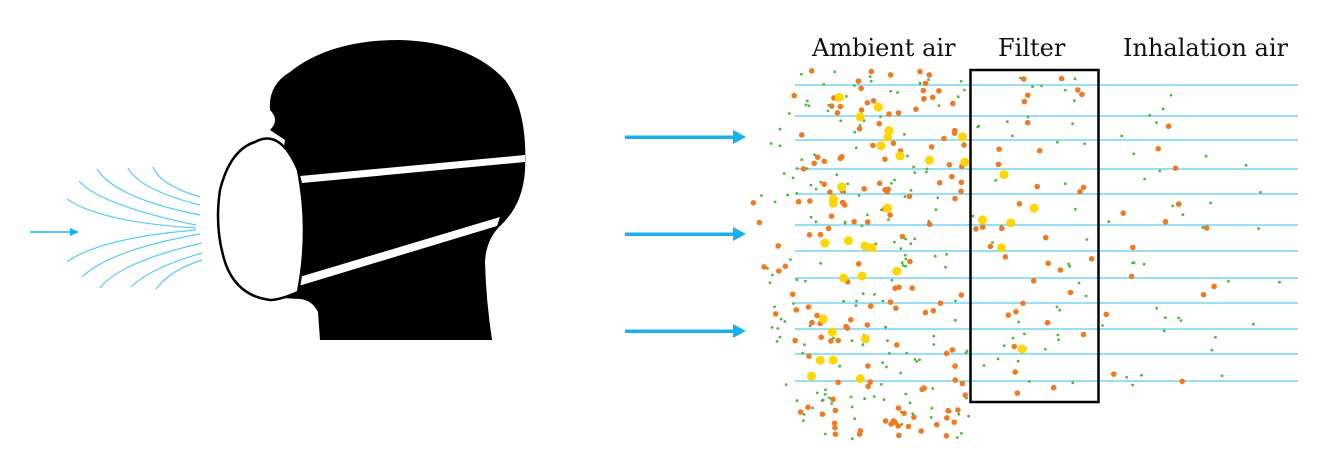  What do you see at coordinates (685, 234) in the screenshot?
I see `airflow-arrows` at bounding box center [685, 234].